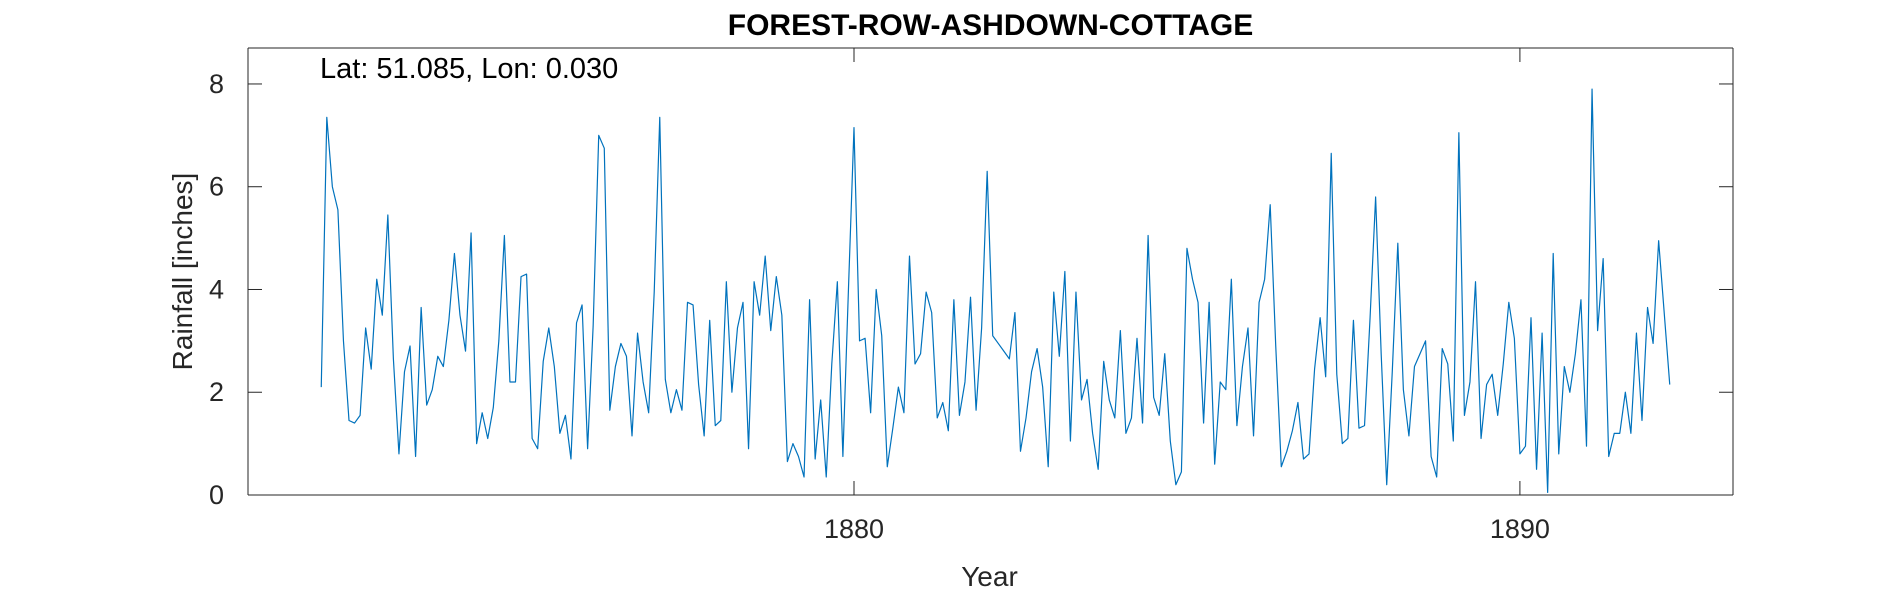  I want to click on chart-title: FOREST-ROW-ASHDOWN-COTTAGE, so click(990, 25).